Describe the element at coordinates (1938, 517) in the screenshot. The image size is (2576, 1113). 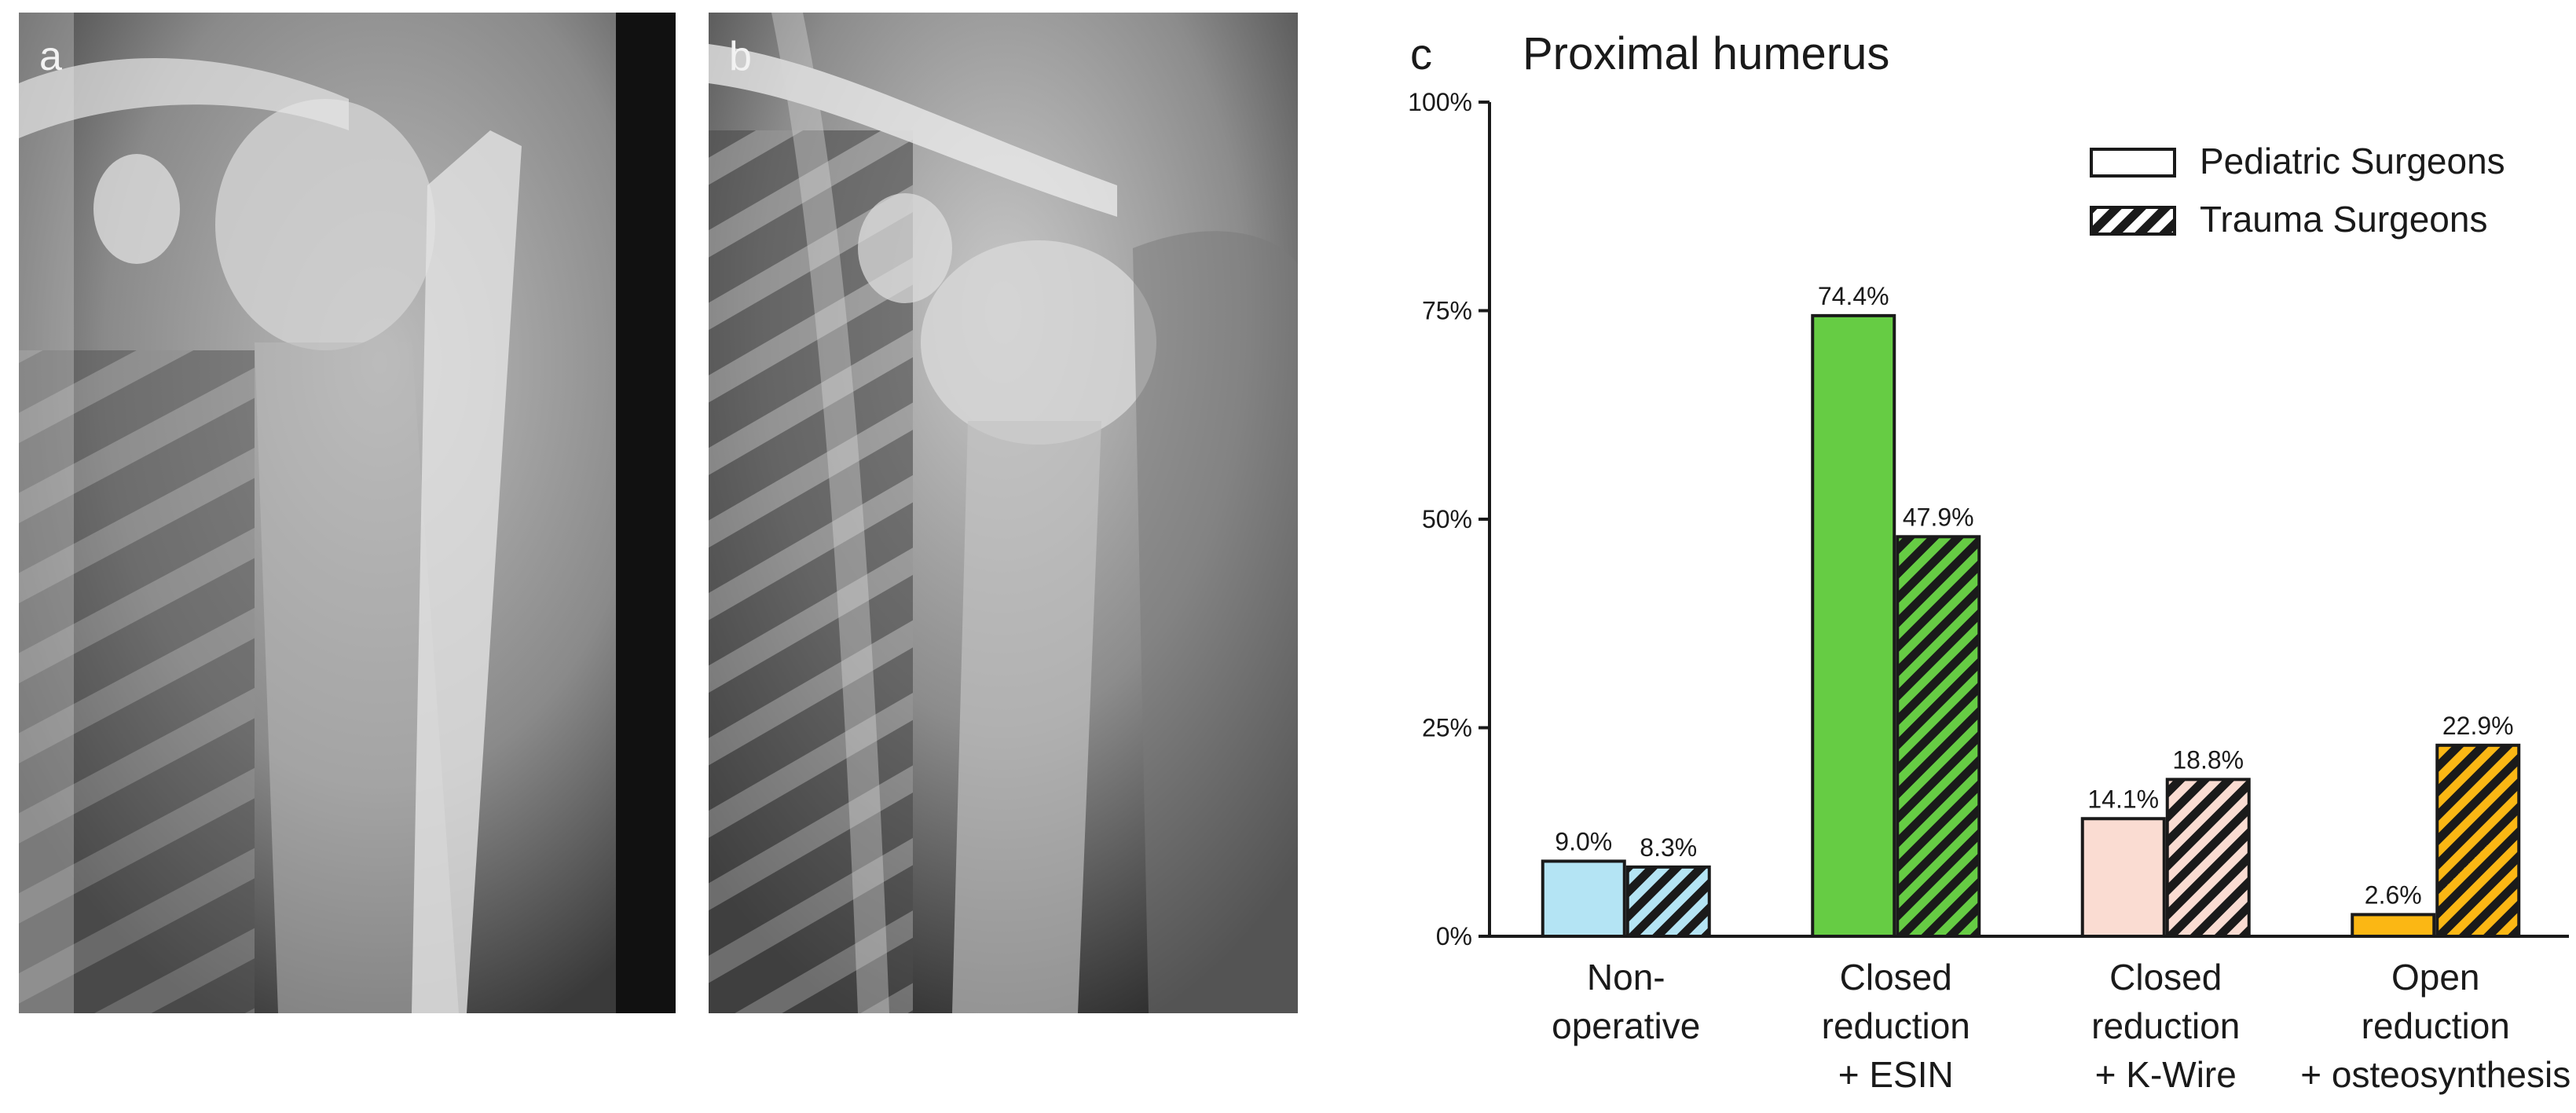
I see `data-label-trauma-1: 47.9%` at that location.